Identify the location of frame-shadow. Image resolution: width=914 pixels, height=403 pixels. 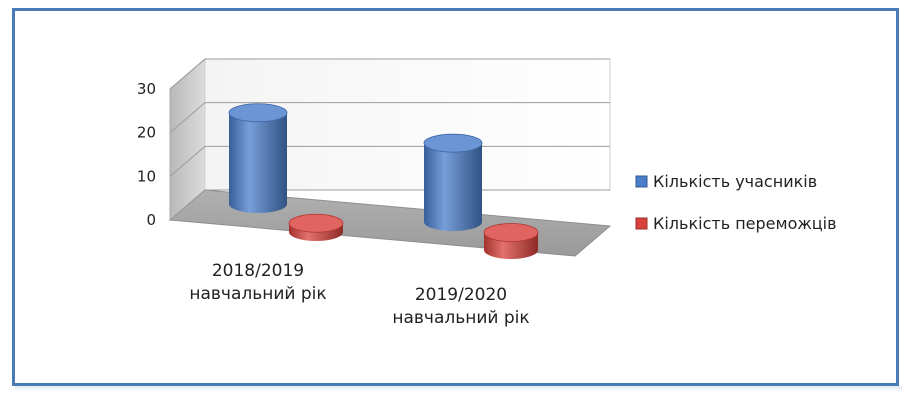
(458, 389).